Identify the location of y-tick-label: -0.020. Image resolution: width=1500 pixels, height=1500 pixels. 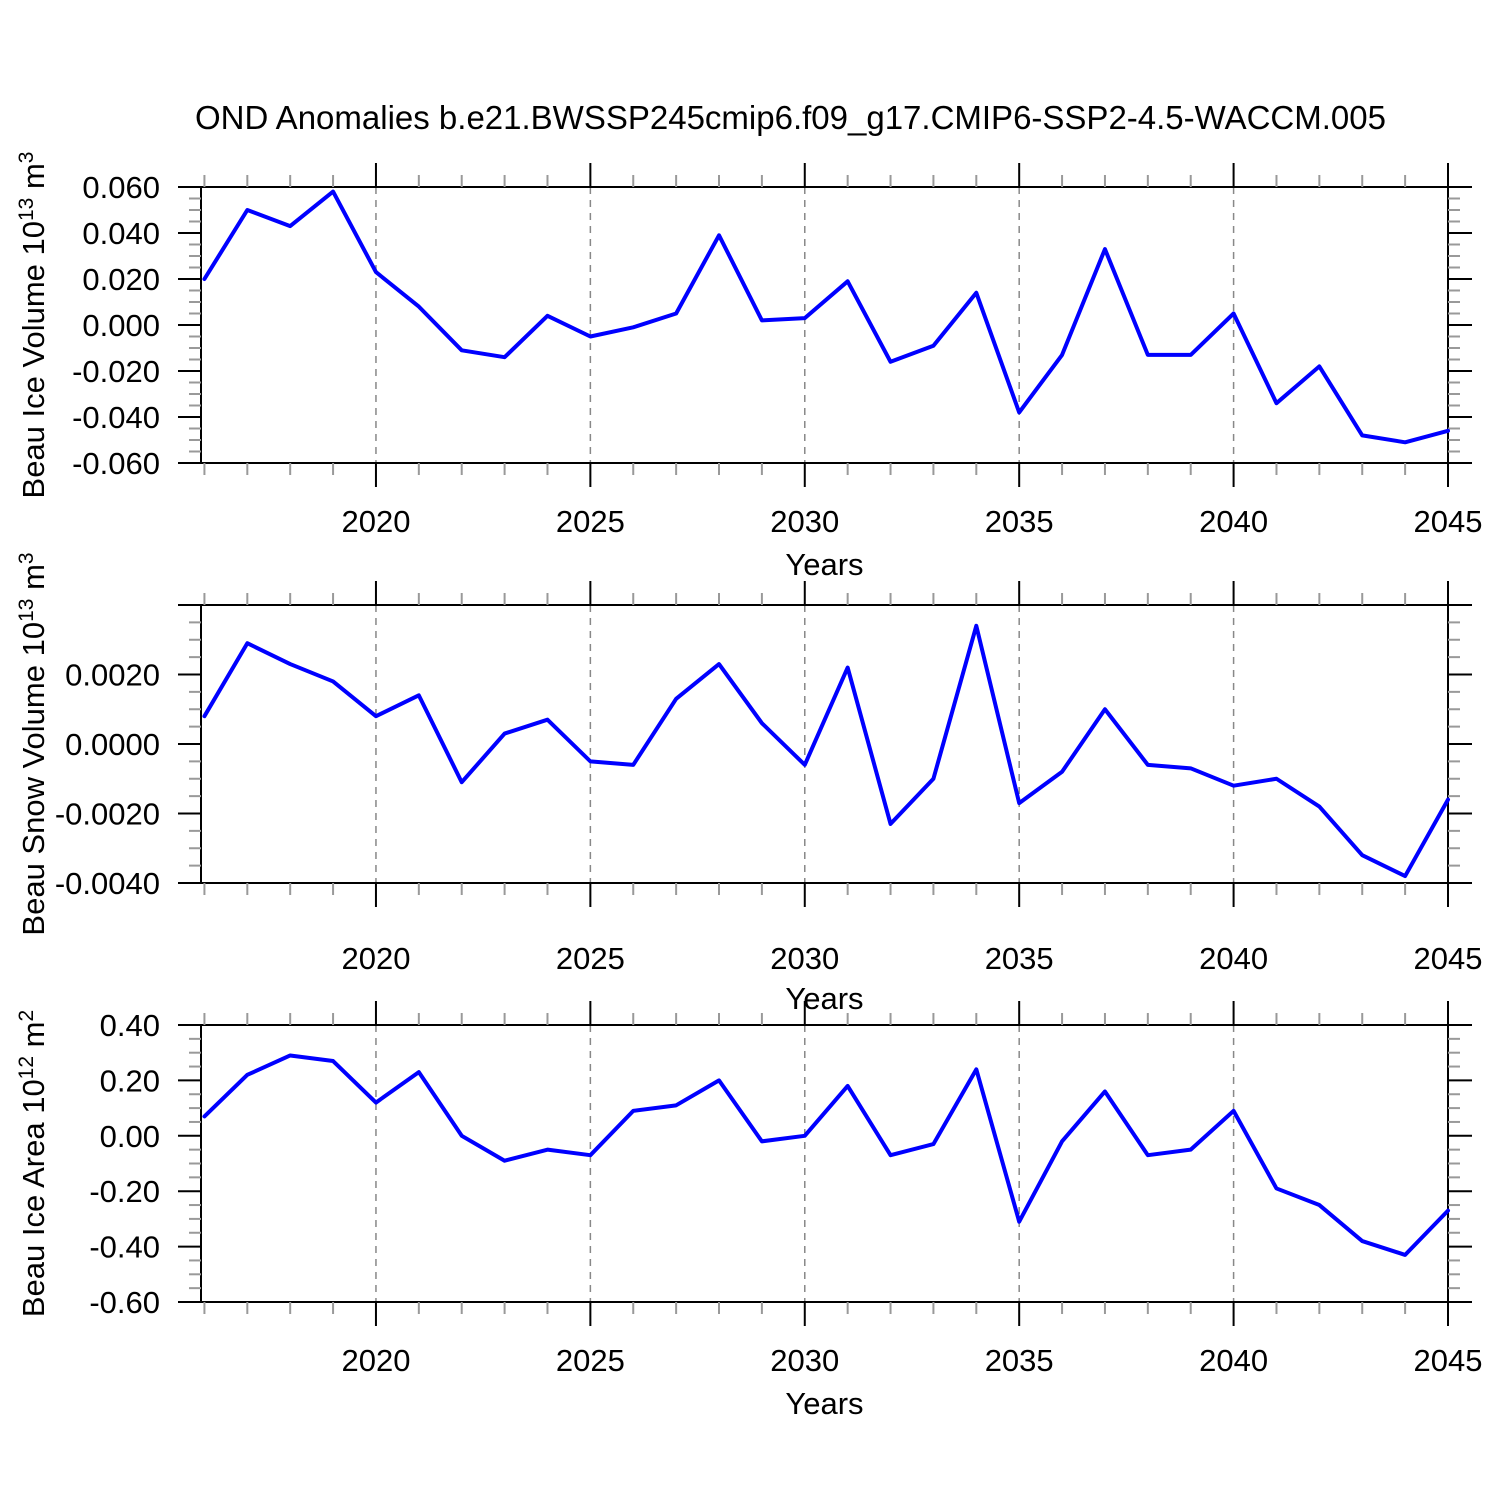
(116, 371).